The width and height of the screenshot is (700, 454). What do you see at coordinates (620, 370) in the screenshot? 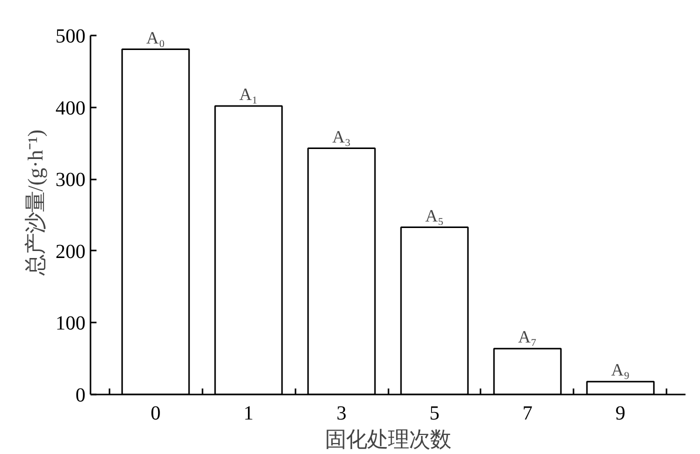
I see `annotation: A₉` at bounding box center [620, 370].